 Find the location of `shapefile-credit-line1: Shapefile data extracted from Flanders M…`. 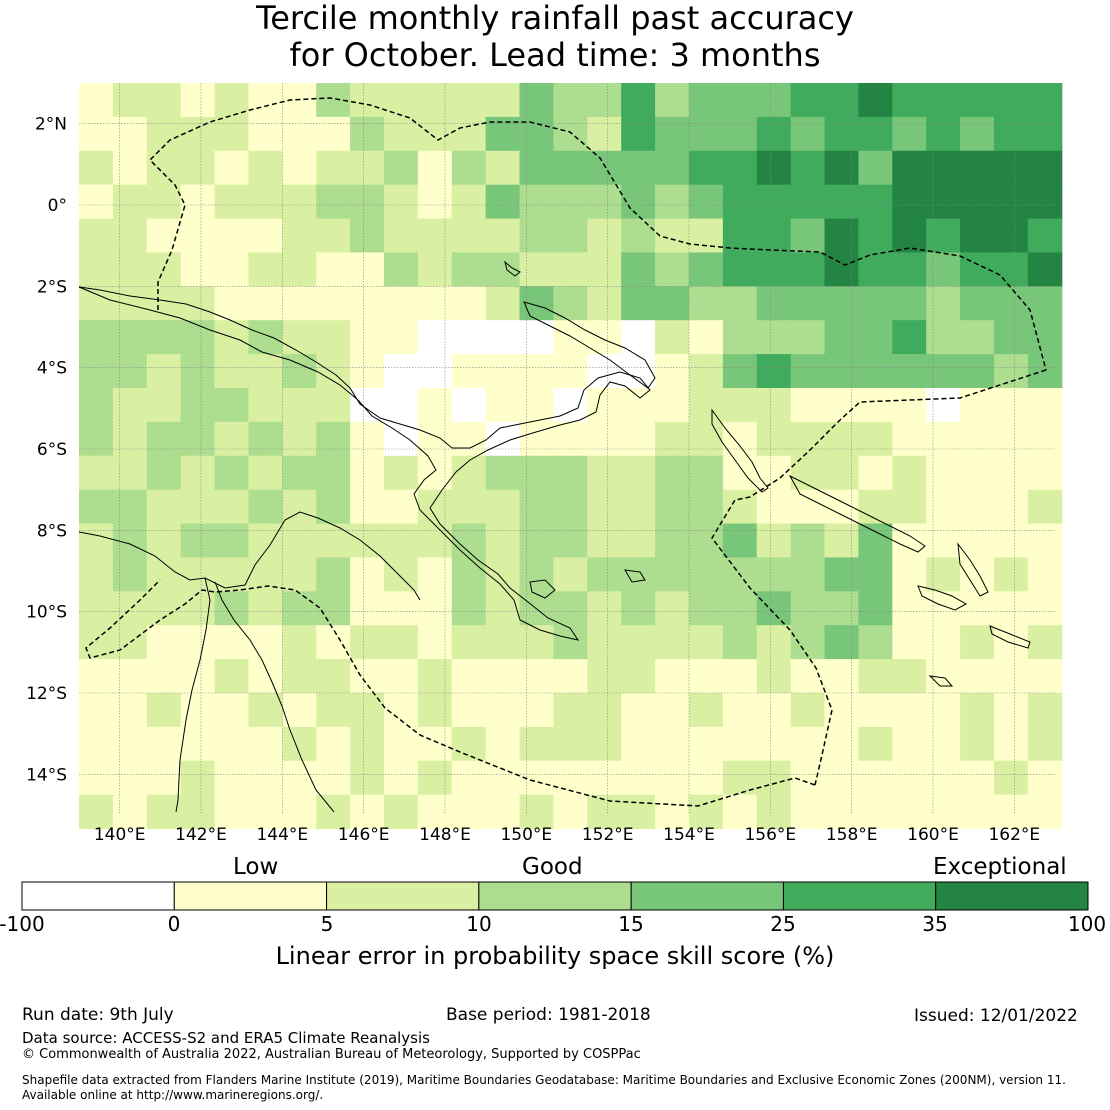

shapefile-credit-line1: Shapefile data extracted from Flanders M… is located at coordinates (544, 1080).